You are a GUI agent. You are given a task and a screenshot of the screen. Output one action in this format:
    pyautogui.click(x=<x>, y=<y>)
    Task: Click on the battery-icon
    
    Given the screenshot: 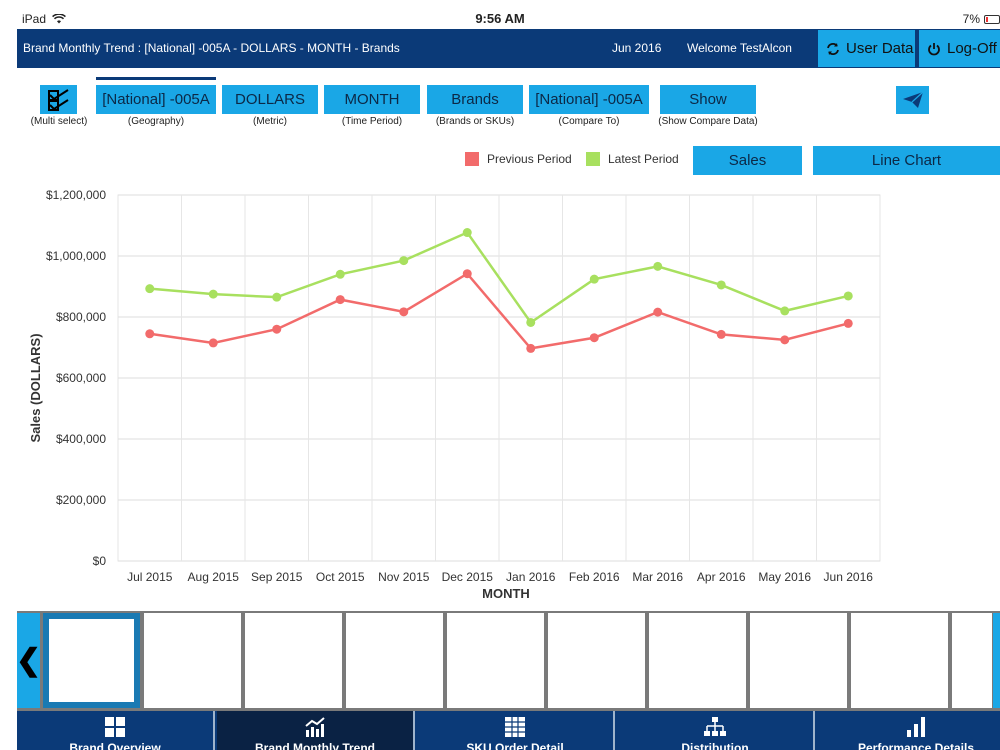 What is the action you would take?
    pyautogui.click(x=992, y=19)
    